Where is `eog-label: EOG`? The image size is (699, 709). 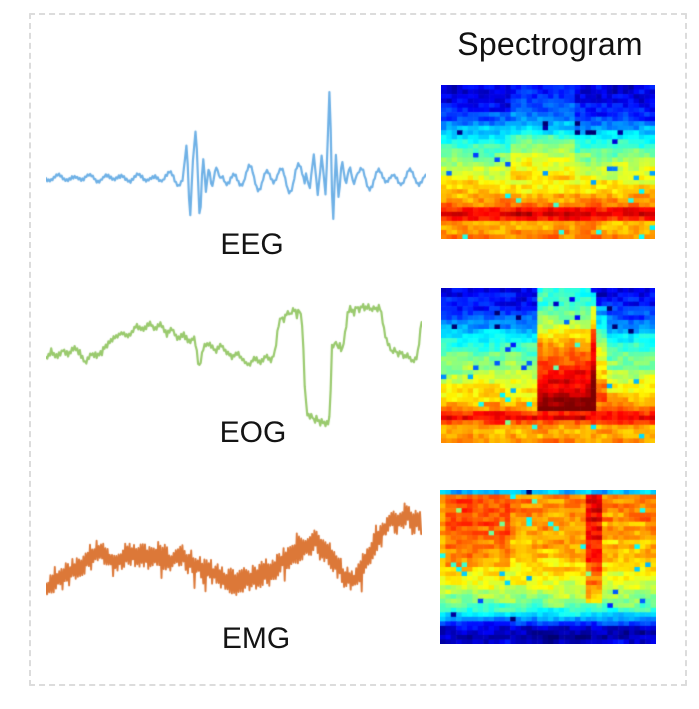 eog-label: EOG is located at coordinates (253, 432).